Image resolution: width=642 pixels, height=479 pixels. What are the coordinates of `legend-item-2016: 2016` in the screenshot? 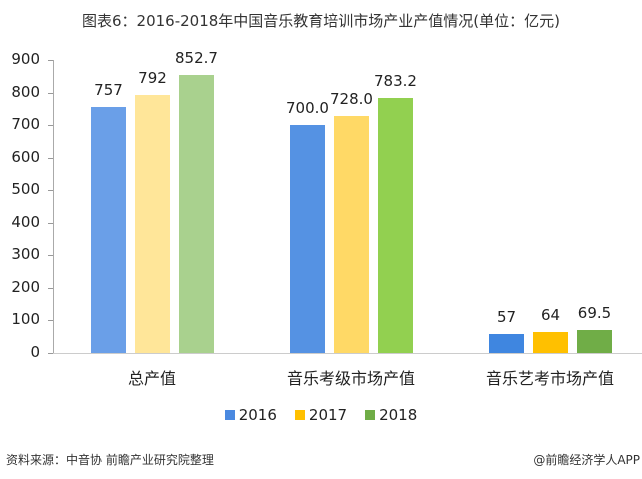 It's located at (250, 415).